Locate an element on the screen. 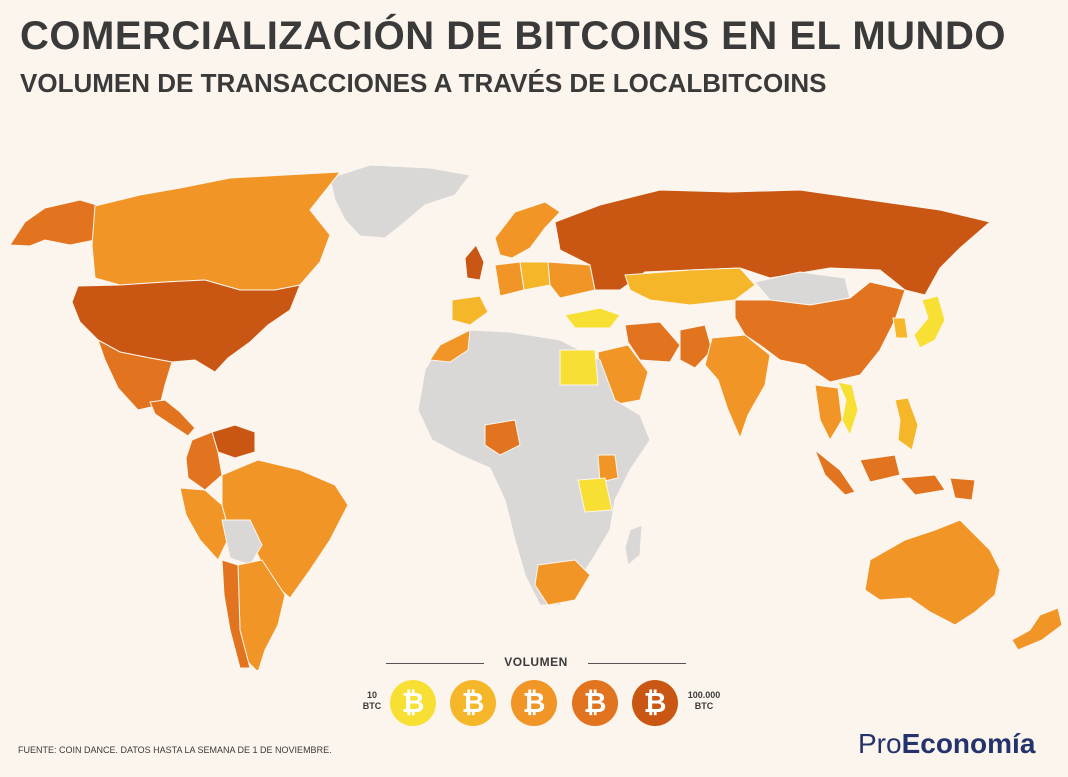 The width and height of the screenshot is (1068, 777). legend-rule-right is located at coordinates (637, 663).